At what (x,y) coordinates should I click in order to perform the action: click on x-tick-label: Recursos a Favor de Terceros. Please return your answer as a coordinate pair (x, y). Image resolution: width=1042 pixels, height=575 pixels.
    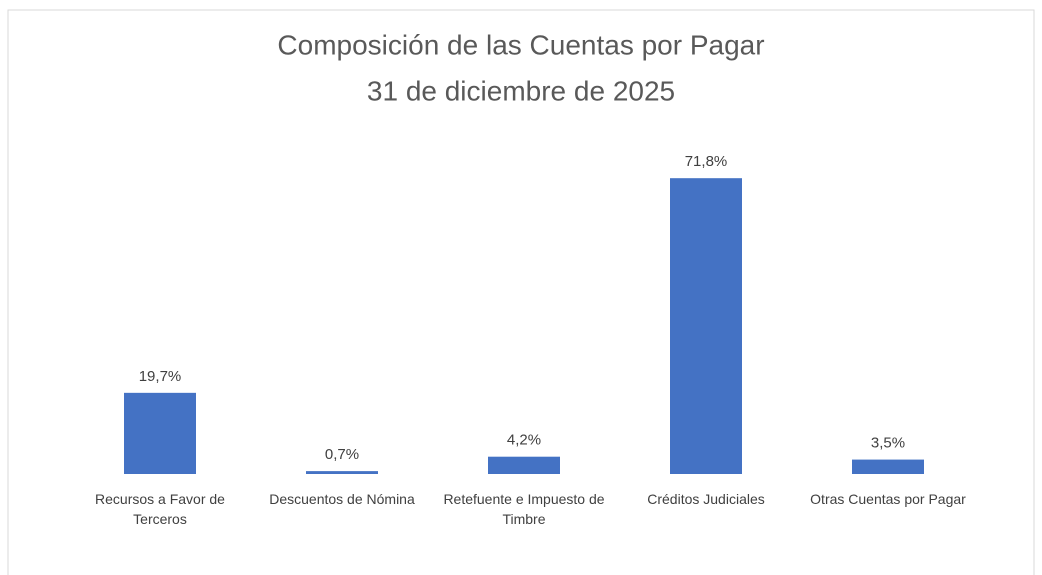
    Looking at the image, I should click on (160, 509).